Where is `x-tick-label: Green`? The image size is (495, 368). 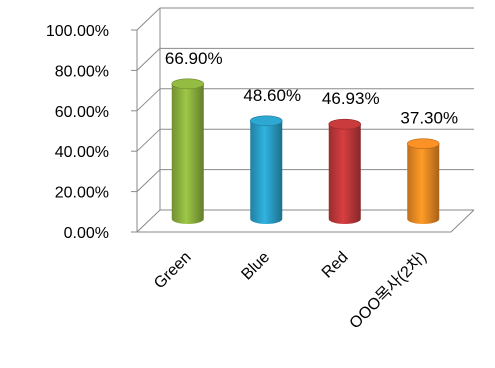 x-tick-label: Green is located at coordinates (172, 270).